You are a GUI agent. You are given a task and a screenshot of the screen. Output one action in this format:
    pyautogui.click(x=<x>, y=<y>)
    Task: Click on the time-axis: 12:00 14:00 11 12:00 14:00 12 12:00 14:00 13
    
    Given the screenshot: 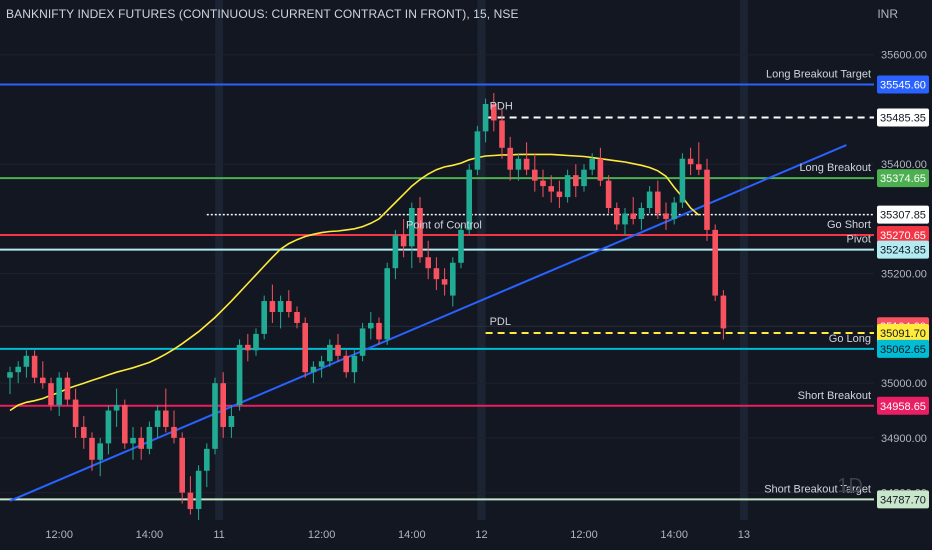 What is the action you would take?
    pyautogui.click(x=437, y=535)
    